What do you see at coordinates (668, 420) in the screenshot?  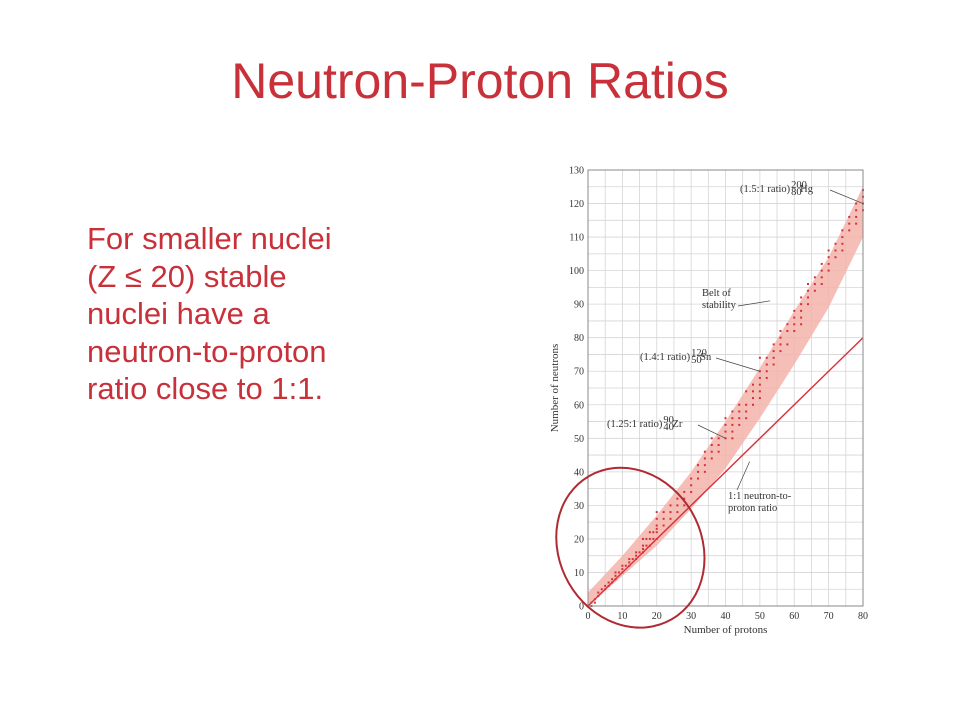 I see `annotation-mass-number: 90` at bounding box center [668, 420].